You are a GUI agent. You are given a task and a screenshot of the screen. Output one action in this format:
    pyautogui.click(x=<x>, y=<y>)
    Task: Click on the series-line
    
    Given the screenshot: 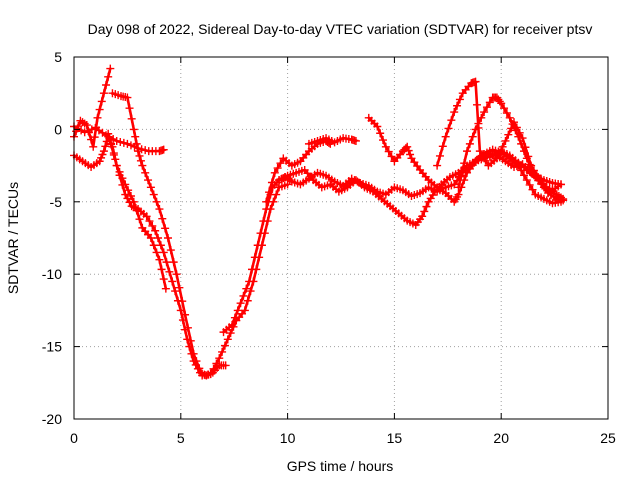 What is the action you would take?
    pyautogui.click(x=166, y=254)
    